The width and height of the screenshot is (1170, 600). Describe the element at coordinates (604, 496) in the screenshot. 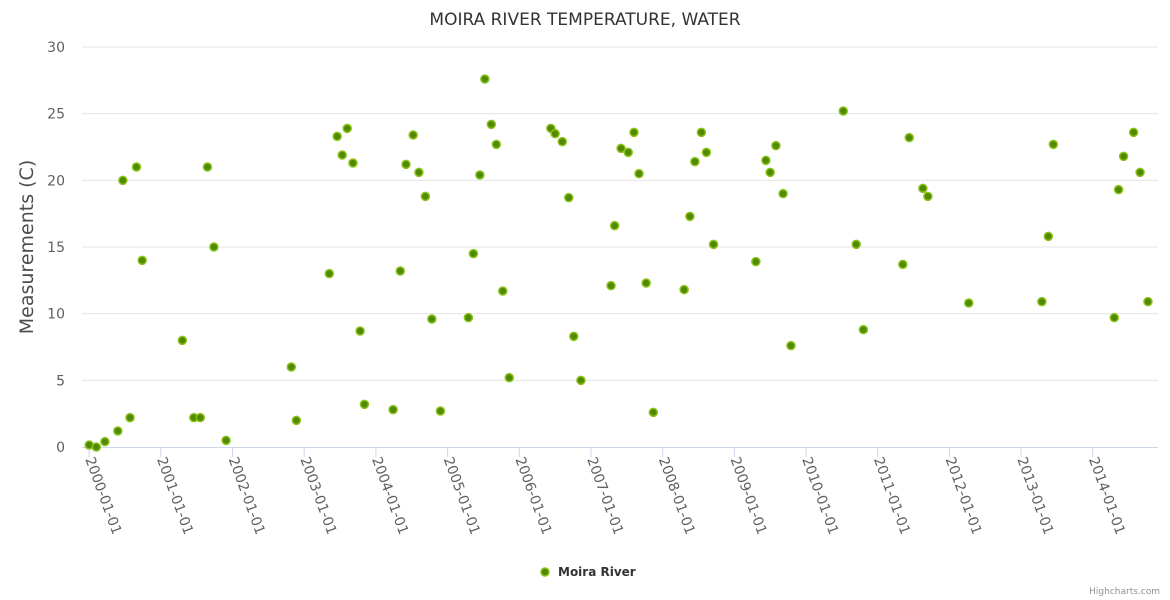

I see `x-tick-label: 2007-01-01` at that location.